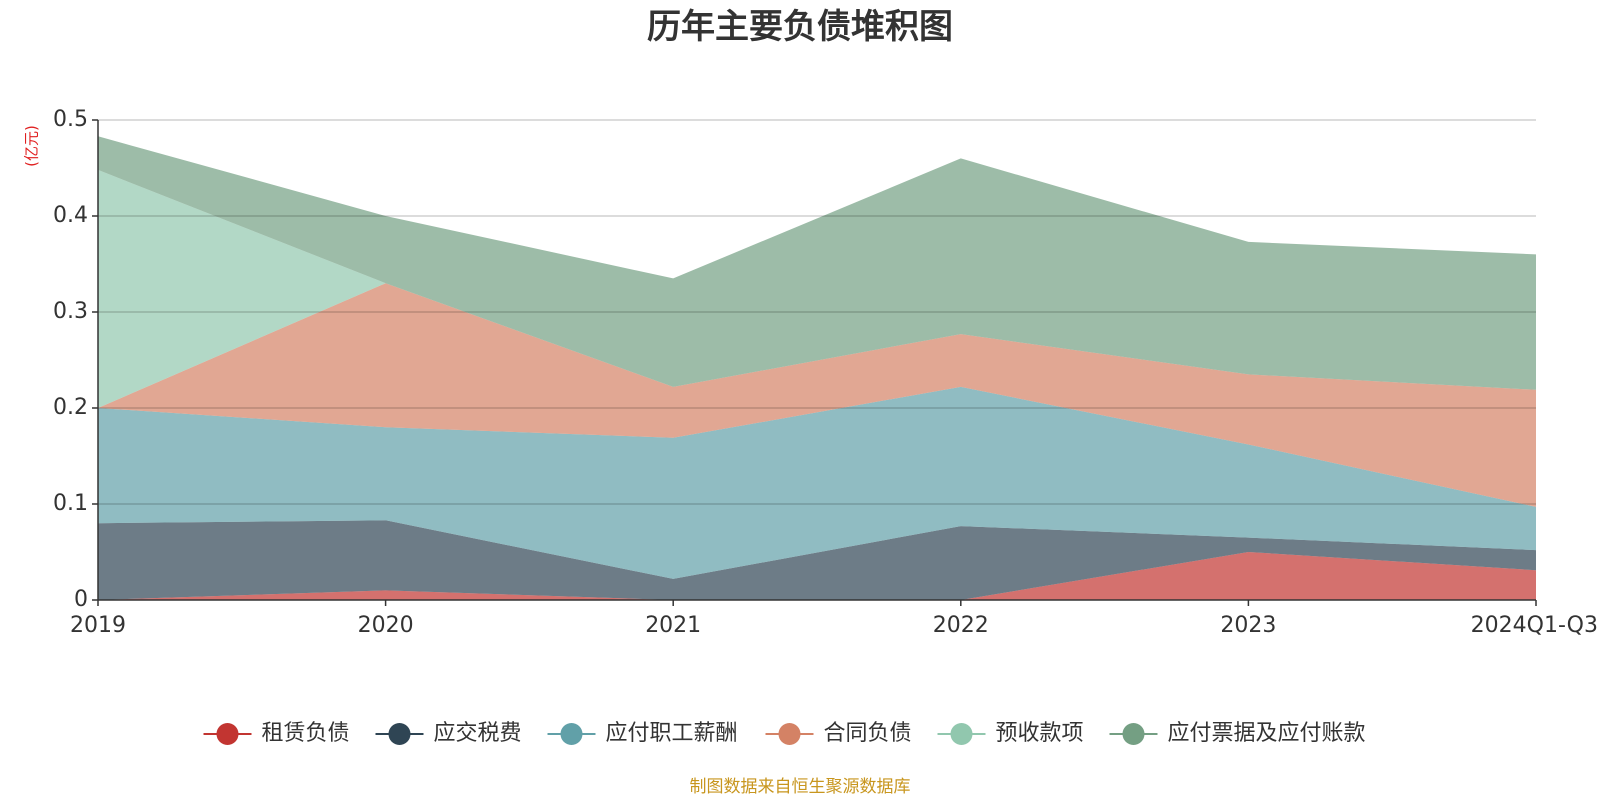 This screenshot has height=800, width=1600. Describe the element at coordinates (1248, 625) in the screenshot. I see `x-tick-label-4: 2023` at that location.